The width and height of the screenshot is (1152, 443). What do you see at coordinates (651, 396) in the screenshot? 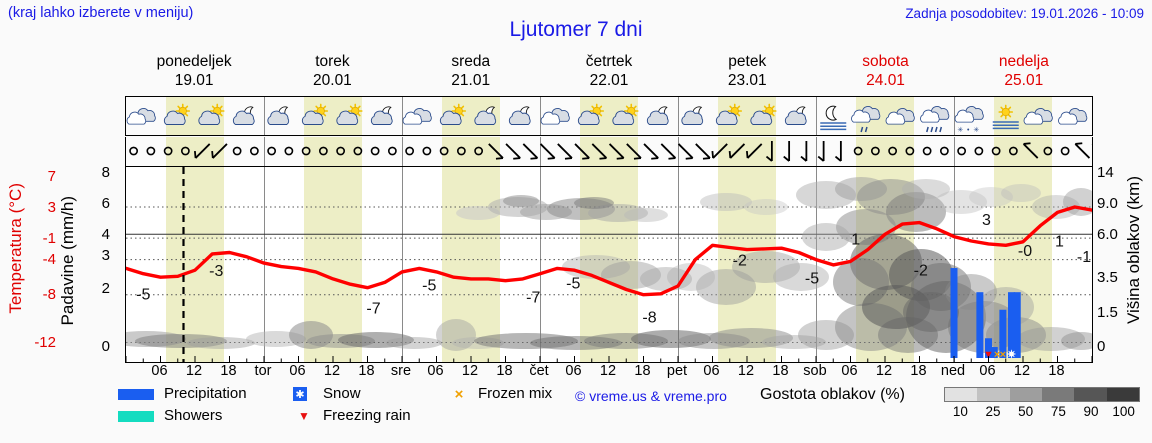
I see `copyright-label: © vreme.us & vreme.pro` at bounding box center [651, 396].